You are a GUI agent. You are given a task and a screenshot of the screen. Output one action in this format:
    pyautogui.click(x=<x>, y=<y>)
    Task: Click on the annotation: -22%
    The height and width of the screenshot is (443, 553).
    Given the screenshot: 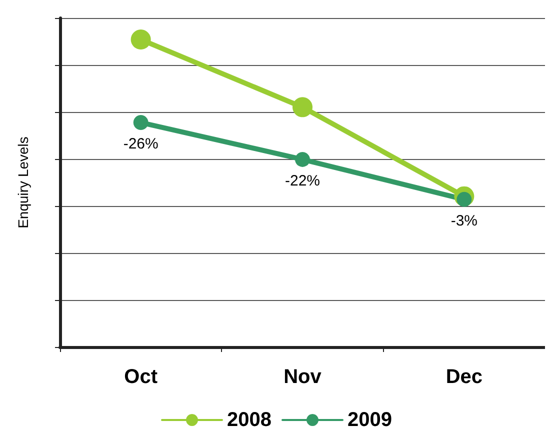 What is the action you would take?
    pyautogui.click(x=302, y=181)
    